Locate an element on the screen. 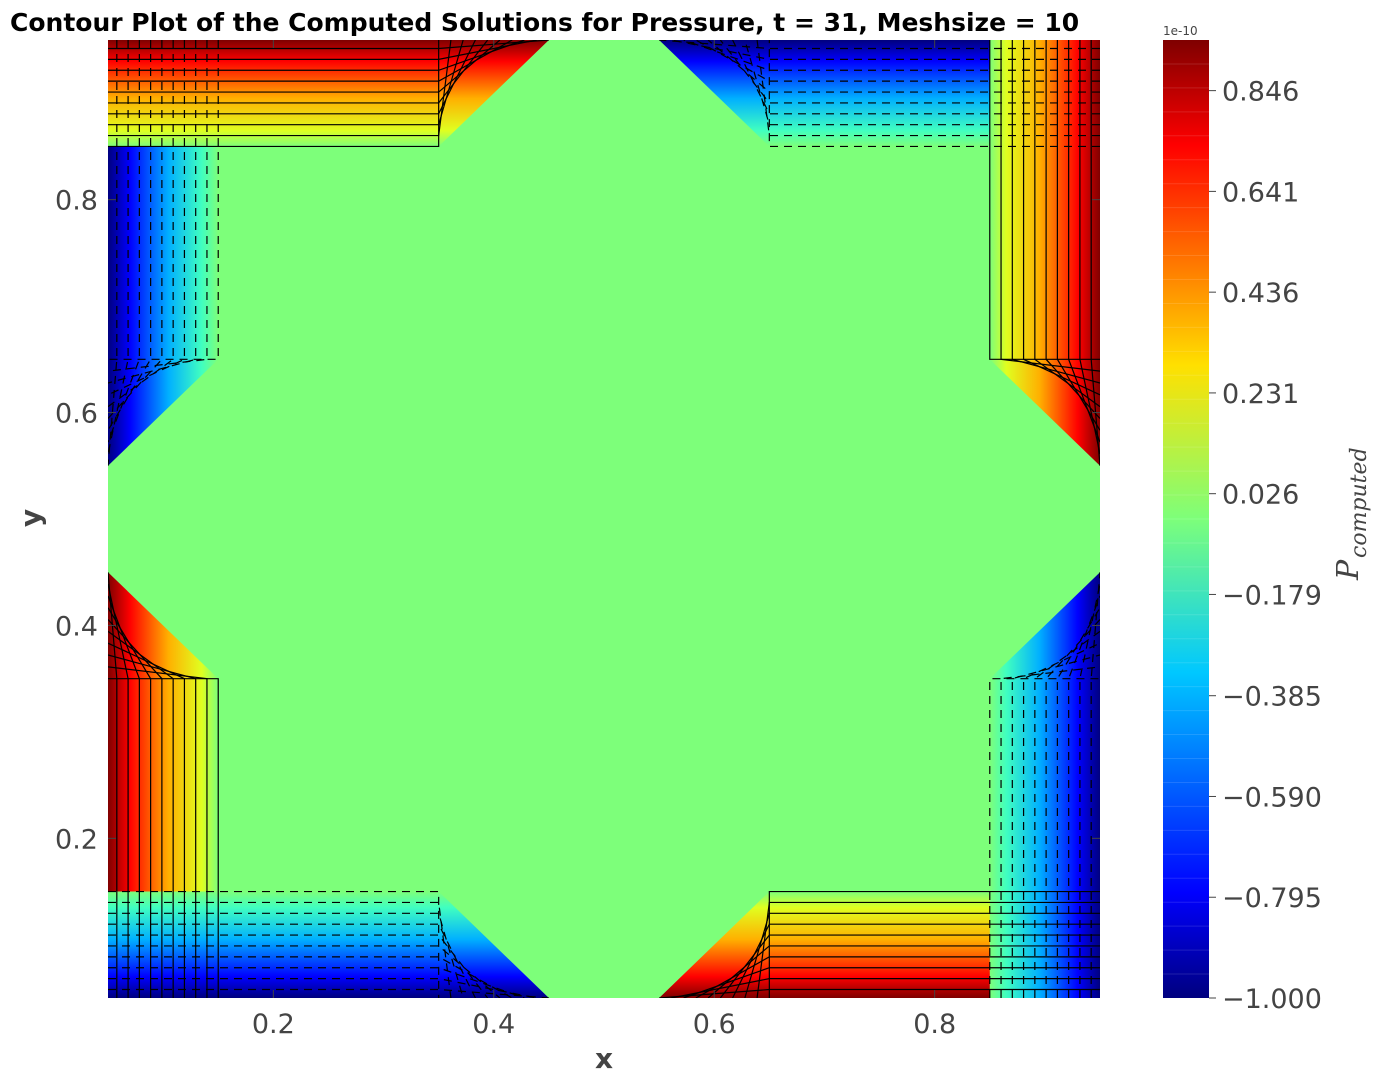 The image size is (1379, 1083). colorbar-tick-label: −0.179 is located at coordinates (1272, 595).